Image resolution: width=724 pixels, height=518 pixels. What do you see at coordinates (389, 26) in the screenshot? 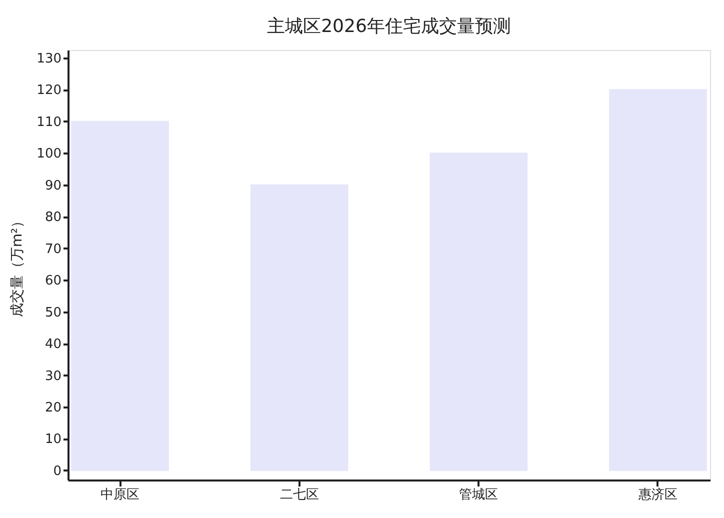
I see `chart-title: 主城区2026年住宅成交量预测` at bounding box center [389, 26].